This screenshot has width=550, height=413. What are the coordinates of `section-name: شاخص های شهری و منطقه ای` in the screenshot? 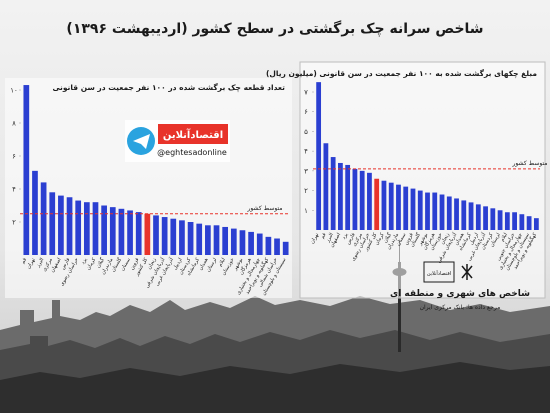 It's located at (460, 294).